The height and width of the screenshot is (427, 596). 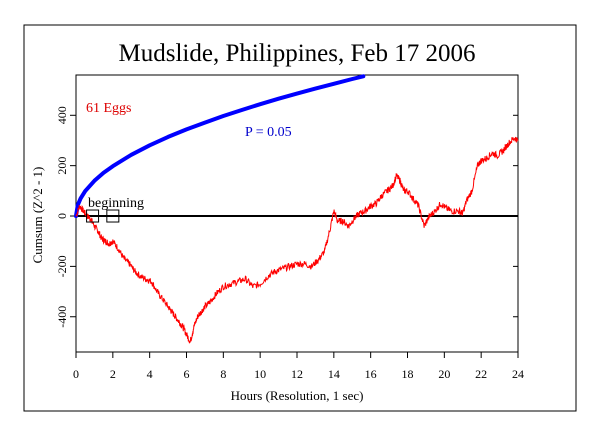 I want to click on x-tick-label: 16, so click(x=371, y=374).